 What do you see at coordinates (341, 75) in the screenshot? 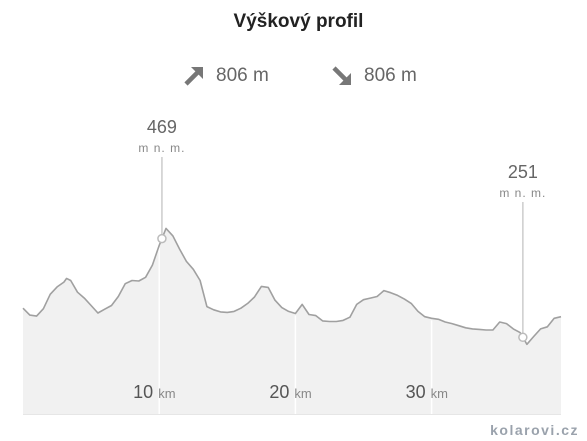
I see `arrow-down-right-icon` at bounding box center [341, 75].